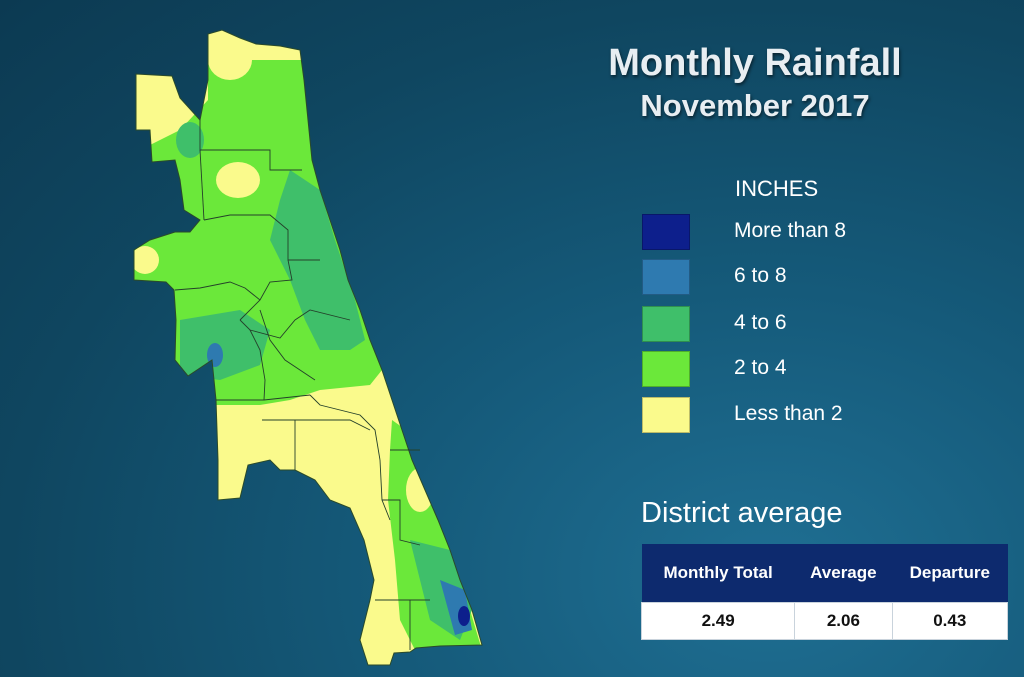  What do you see at coordinates (807, 369) in the screenshot?
I see `legend-item-2-to-4: 2 to 4` at bounding box center [807, 369].